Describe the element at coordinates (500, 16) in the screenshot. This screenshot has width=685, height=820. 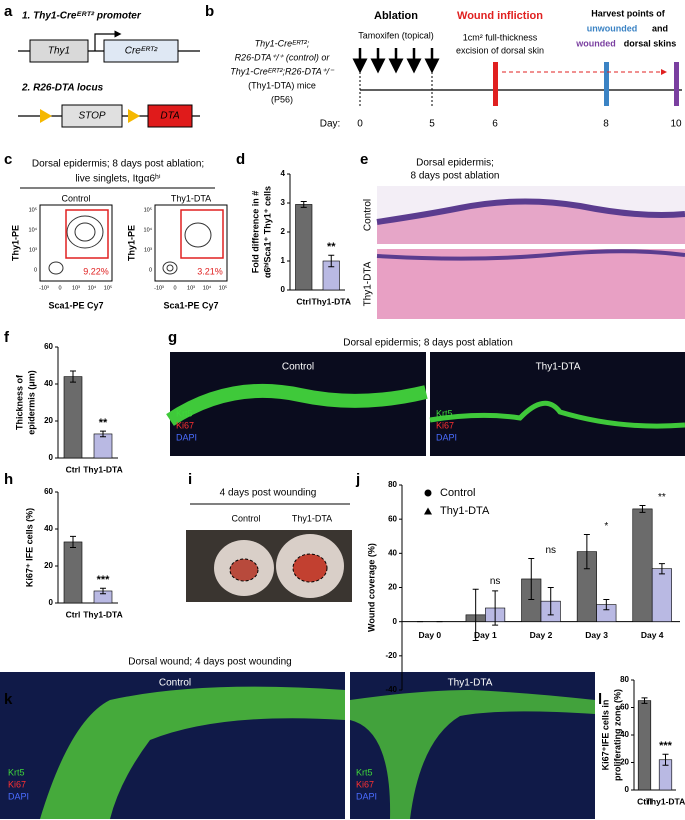
I see `label: Wound infliction` at that location.